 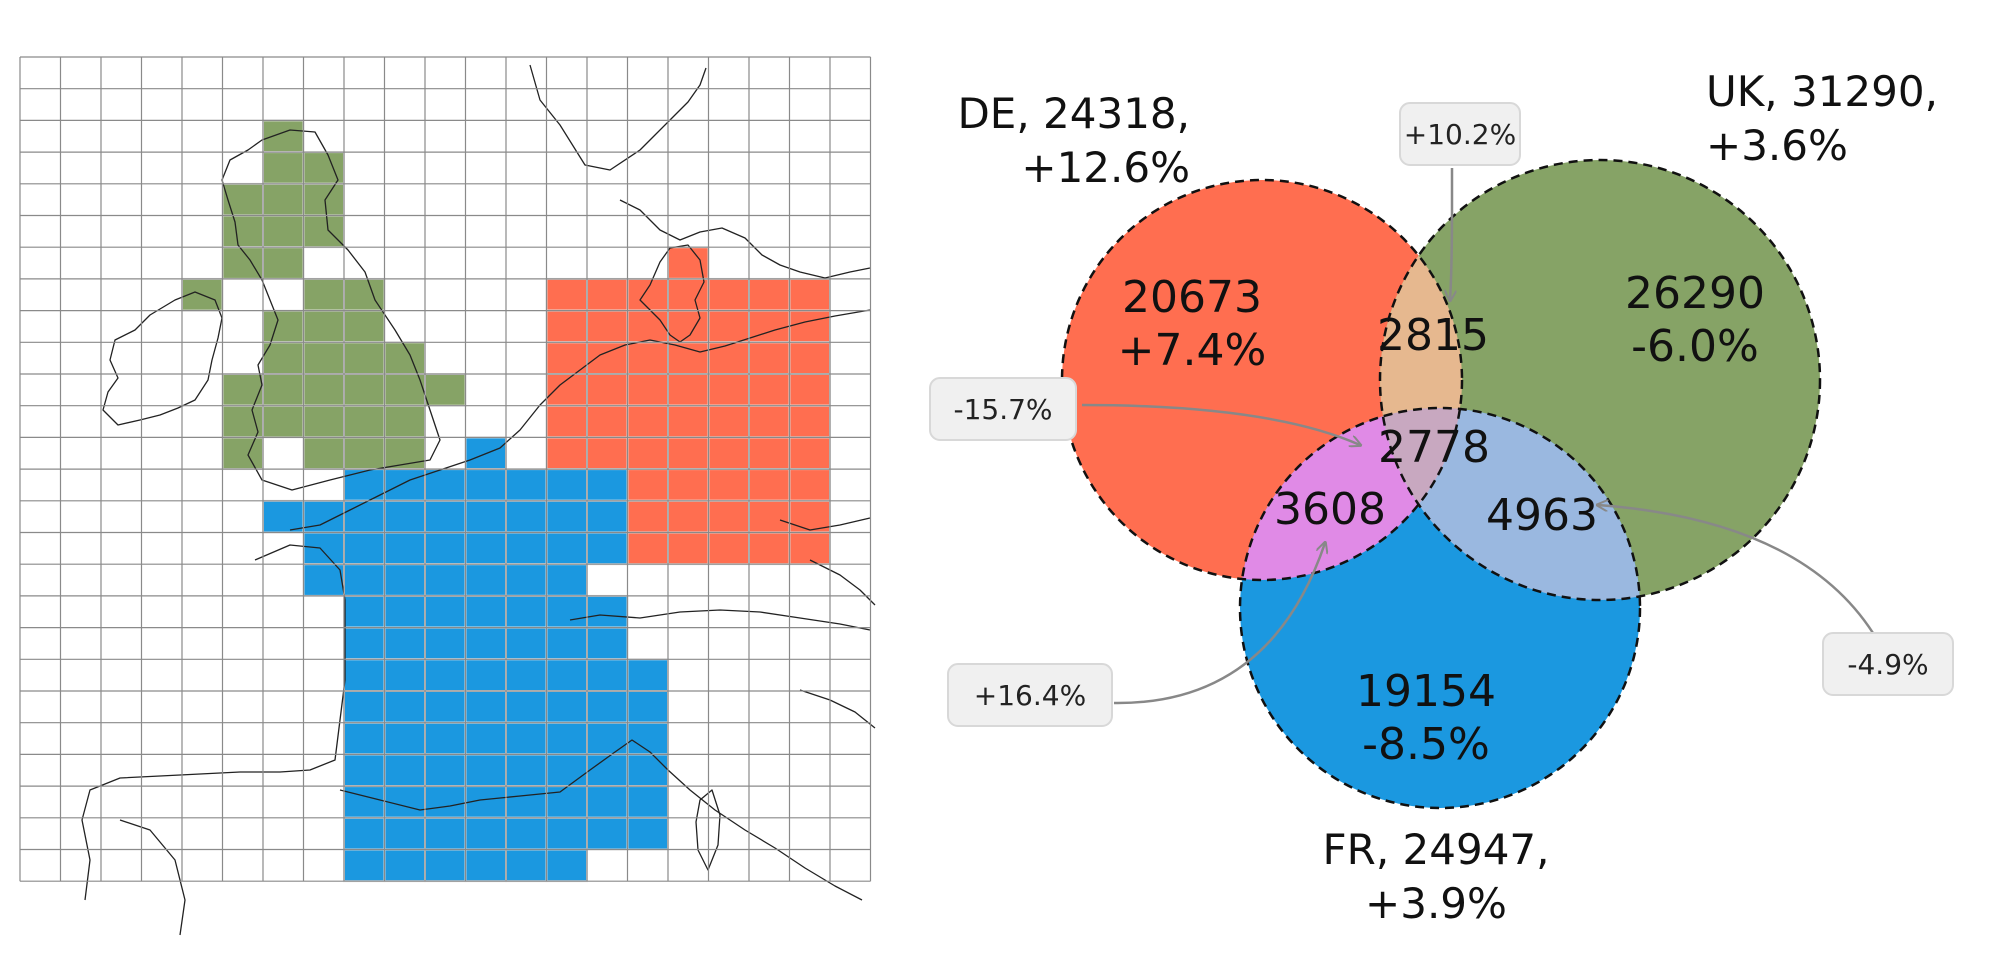 I want to click on set-label-fr-line2: +3.9%, so click(x=1436, y=903).